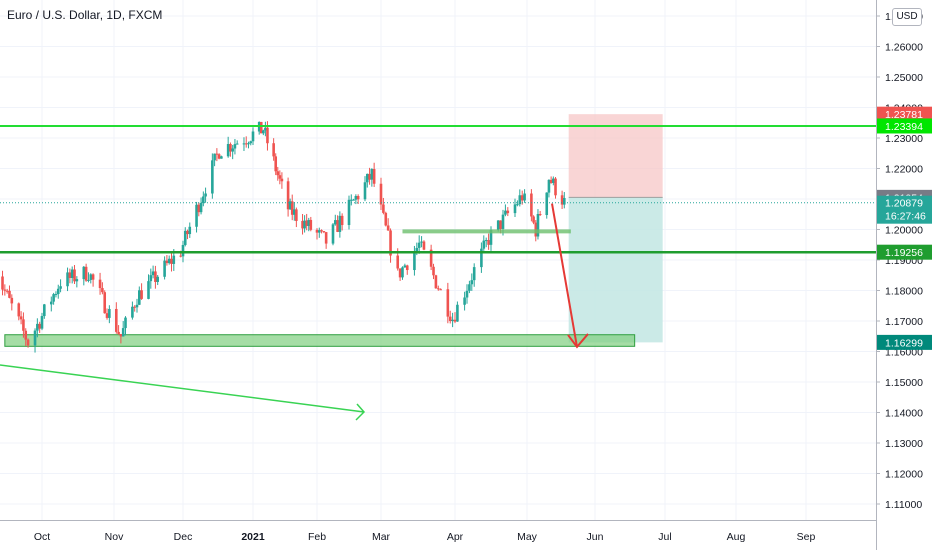  What do you see at coordinates (320, 340) in the screenshot?
I see `demand-zone` at bounding box center [320, 340].